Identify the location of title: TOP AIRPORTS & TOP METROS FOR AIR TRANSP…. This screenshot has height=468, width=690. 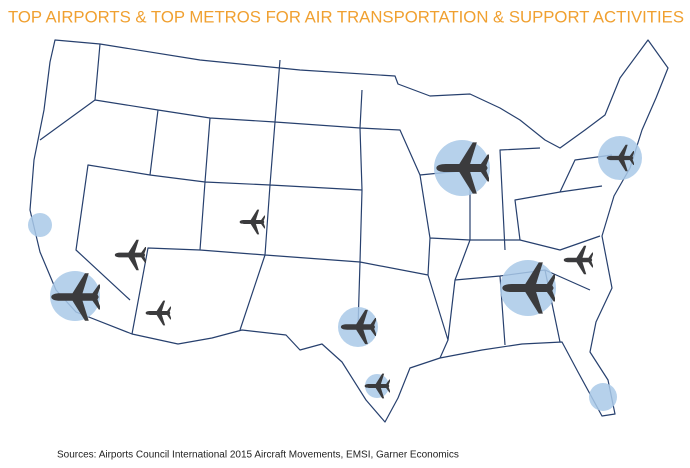
(346, 16).